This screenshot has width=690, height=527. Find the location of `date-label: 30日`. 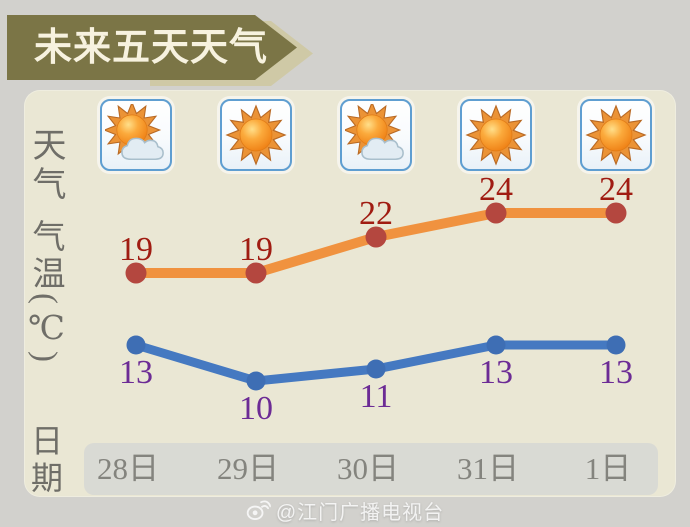

date-label: 30日 is located at coordinates (368, 468).